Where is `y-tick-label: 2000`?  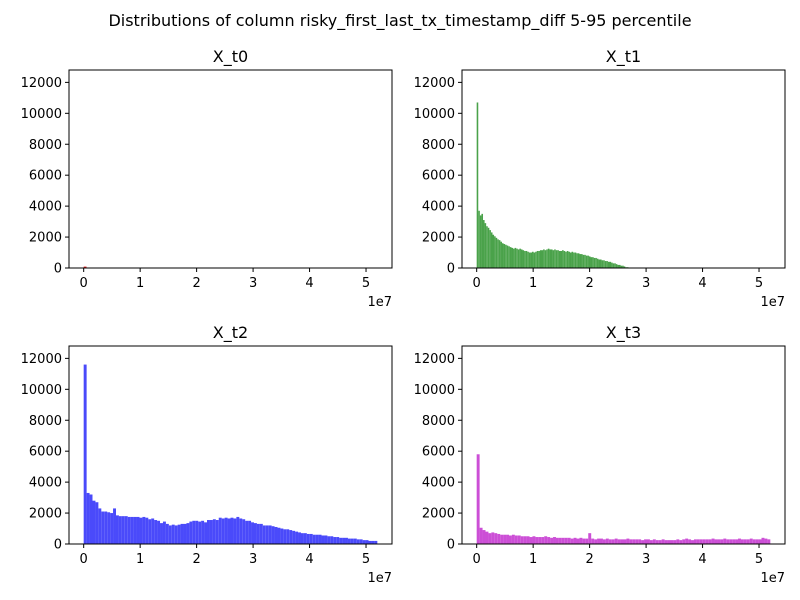 y-tick-label: 2000 is located at coordinates (438, 514).